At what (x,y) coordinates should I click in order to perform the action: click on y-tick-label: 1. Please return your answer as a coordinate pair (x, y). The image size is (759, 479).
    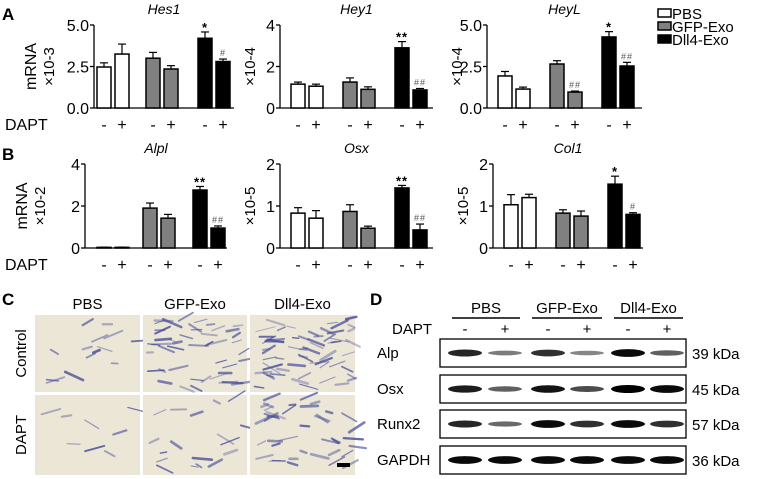
    Looking at the image, I should click on (270, 207).